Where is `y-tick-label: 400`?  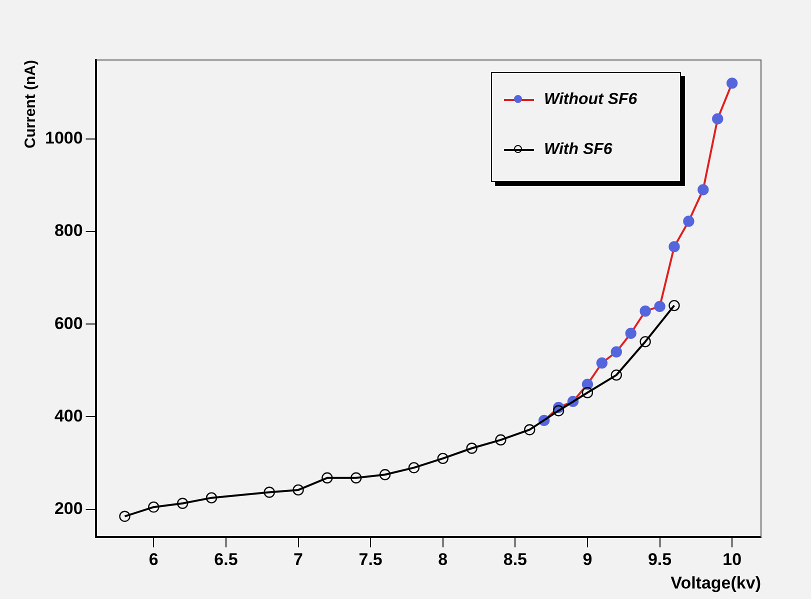
y-tick-label: 400 is located at coordinates (68, 416).